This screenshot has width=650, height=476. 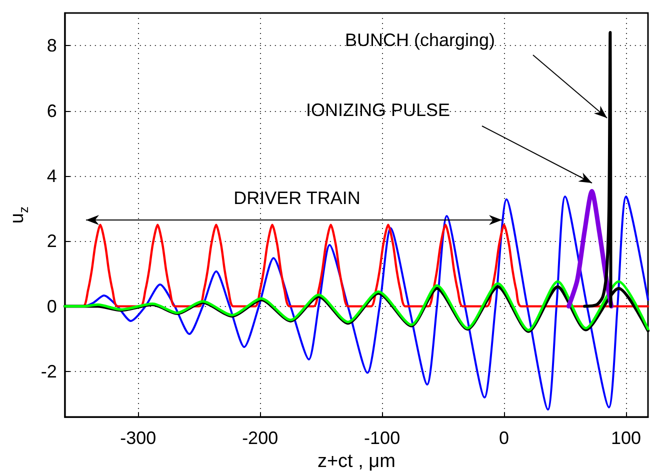 What do you see at coordinates (297, 198) in the screenshot?
I see `annotation: DRIVER TRAIN` at bounding box center [297, 198].